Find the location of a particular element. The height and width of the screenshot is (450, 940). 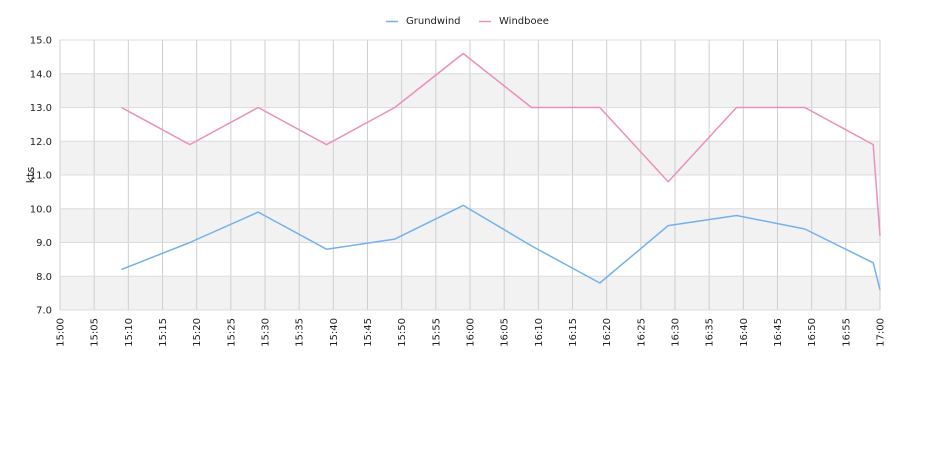

x-tick-label: 15:50 is located at coordinates (402, 332).